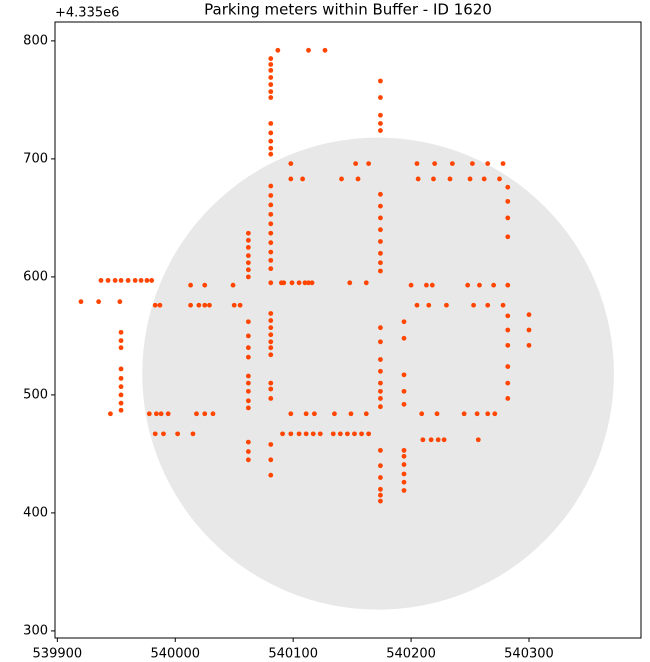  I want to click on y-tick-label: 800, so click(35, 40).